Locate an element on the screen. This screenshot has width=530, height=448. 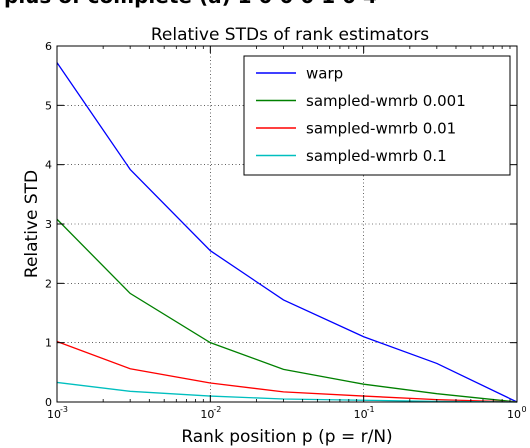
y-tick-label: 5 is located at coordinates (48, 105).